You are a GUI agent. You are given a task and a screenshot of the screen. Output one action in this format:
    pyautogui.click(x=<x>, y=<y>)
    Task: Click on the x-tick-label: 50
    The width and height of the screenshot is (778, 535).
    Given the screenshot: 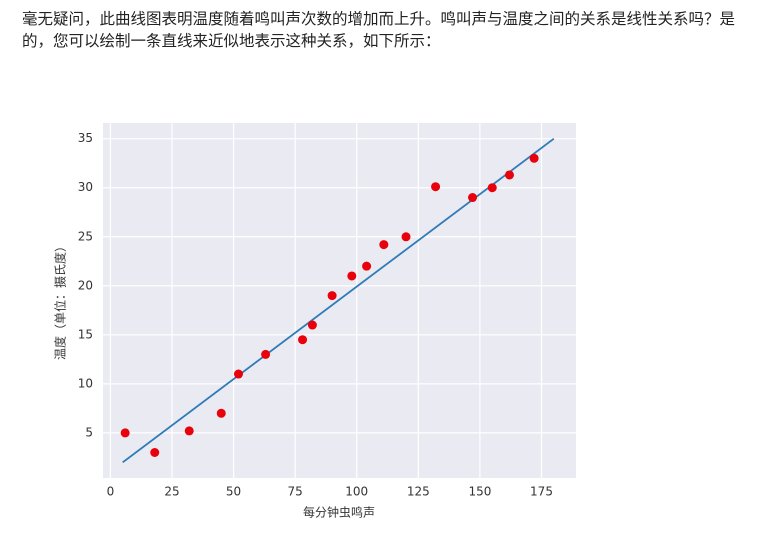 What is the action you would take?
    pyautogui.click(x=233, y=492)
    